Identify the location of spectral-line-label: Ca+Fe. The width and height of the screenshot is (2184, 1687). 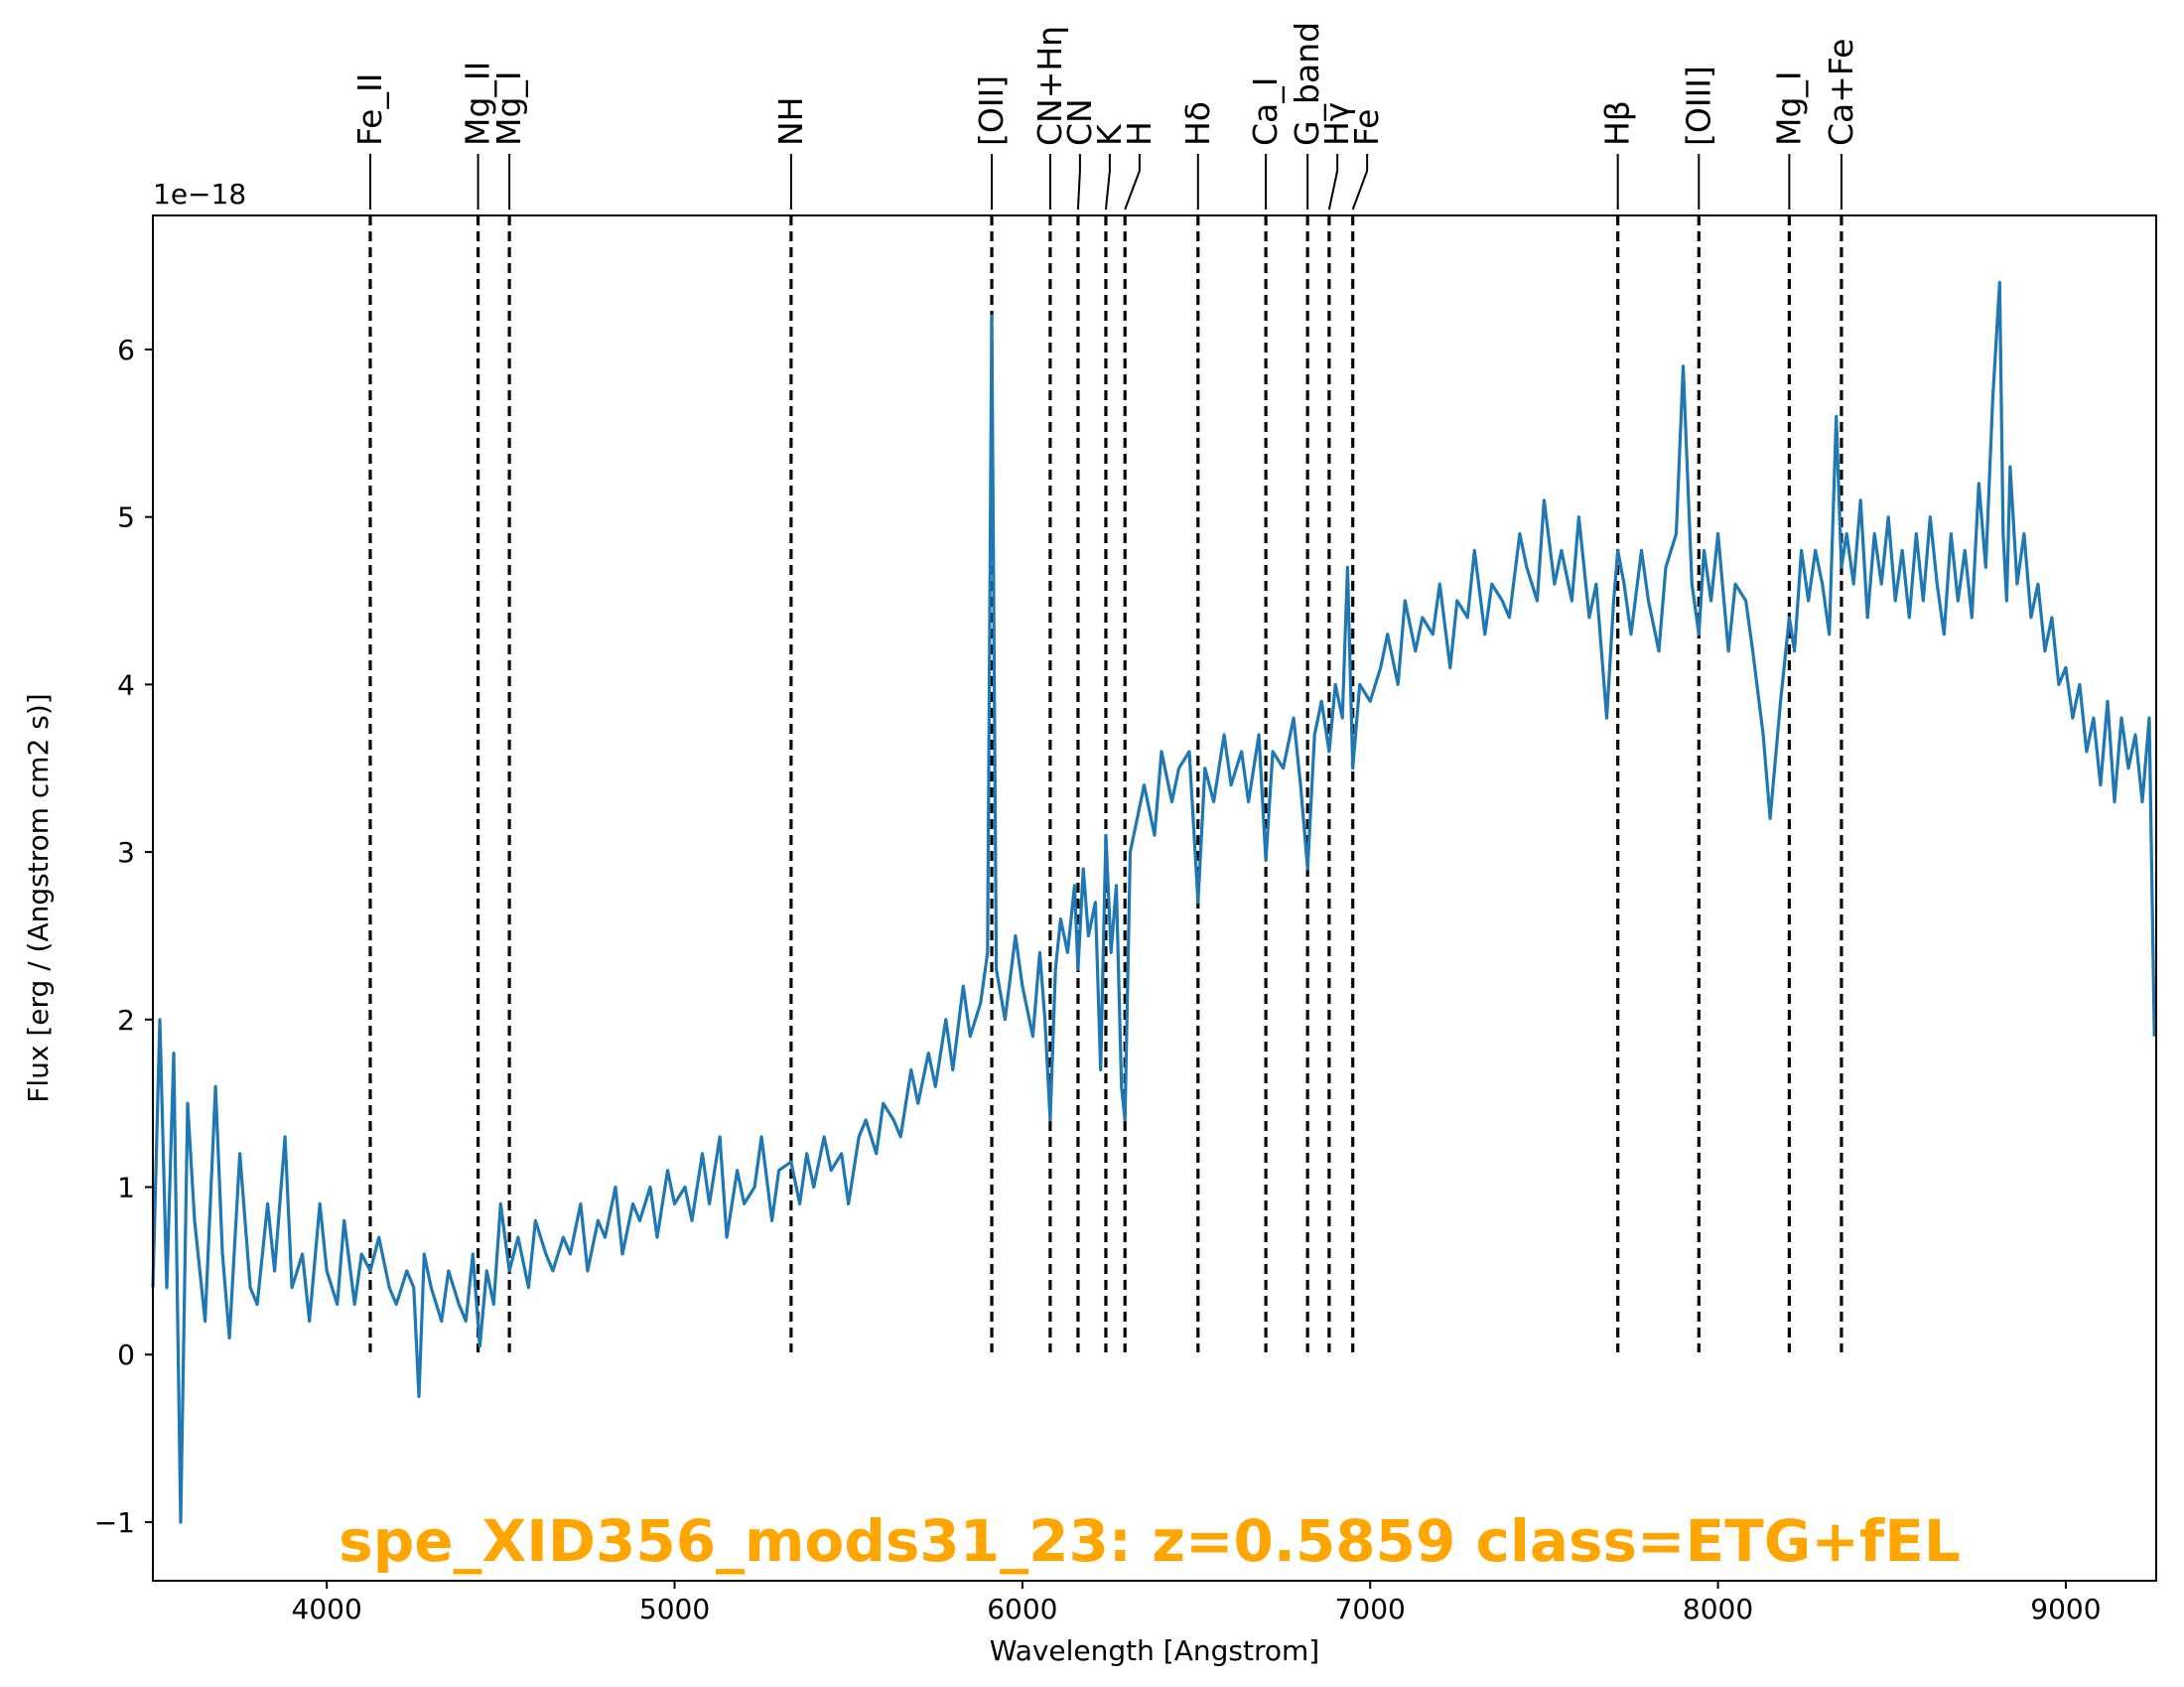
(1841, 92).